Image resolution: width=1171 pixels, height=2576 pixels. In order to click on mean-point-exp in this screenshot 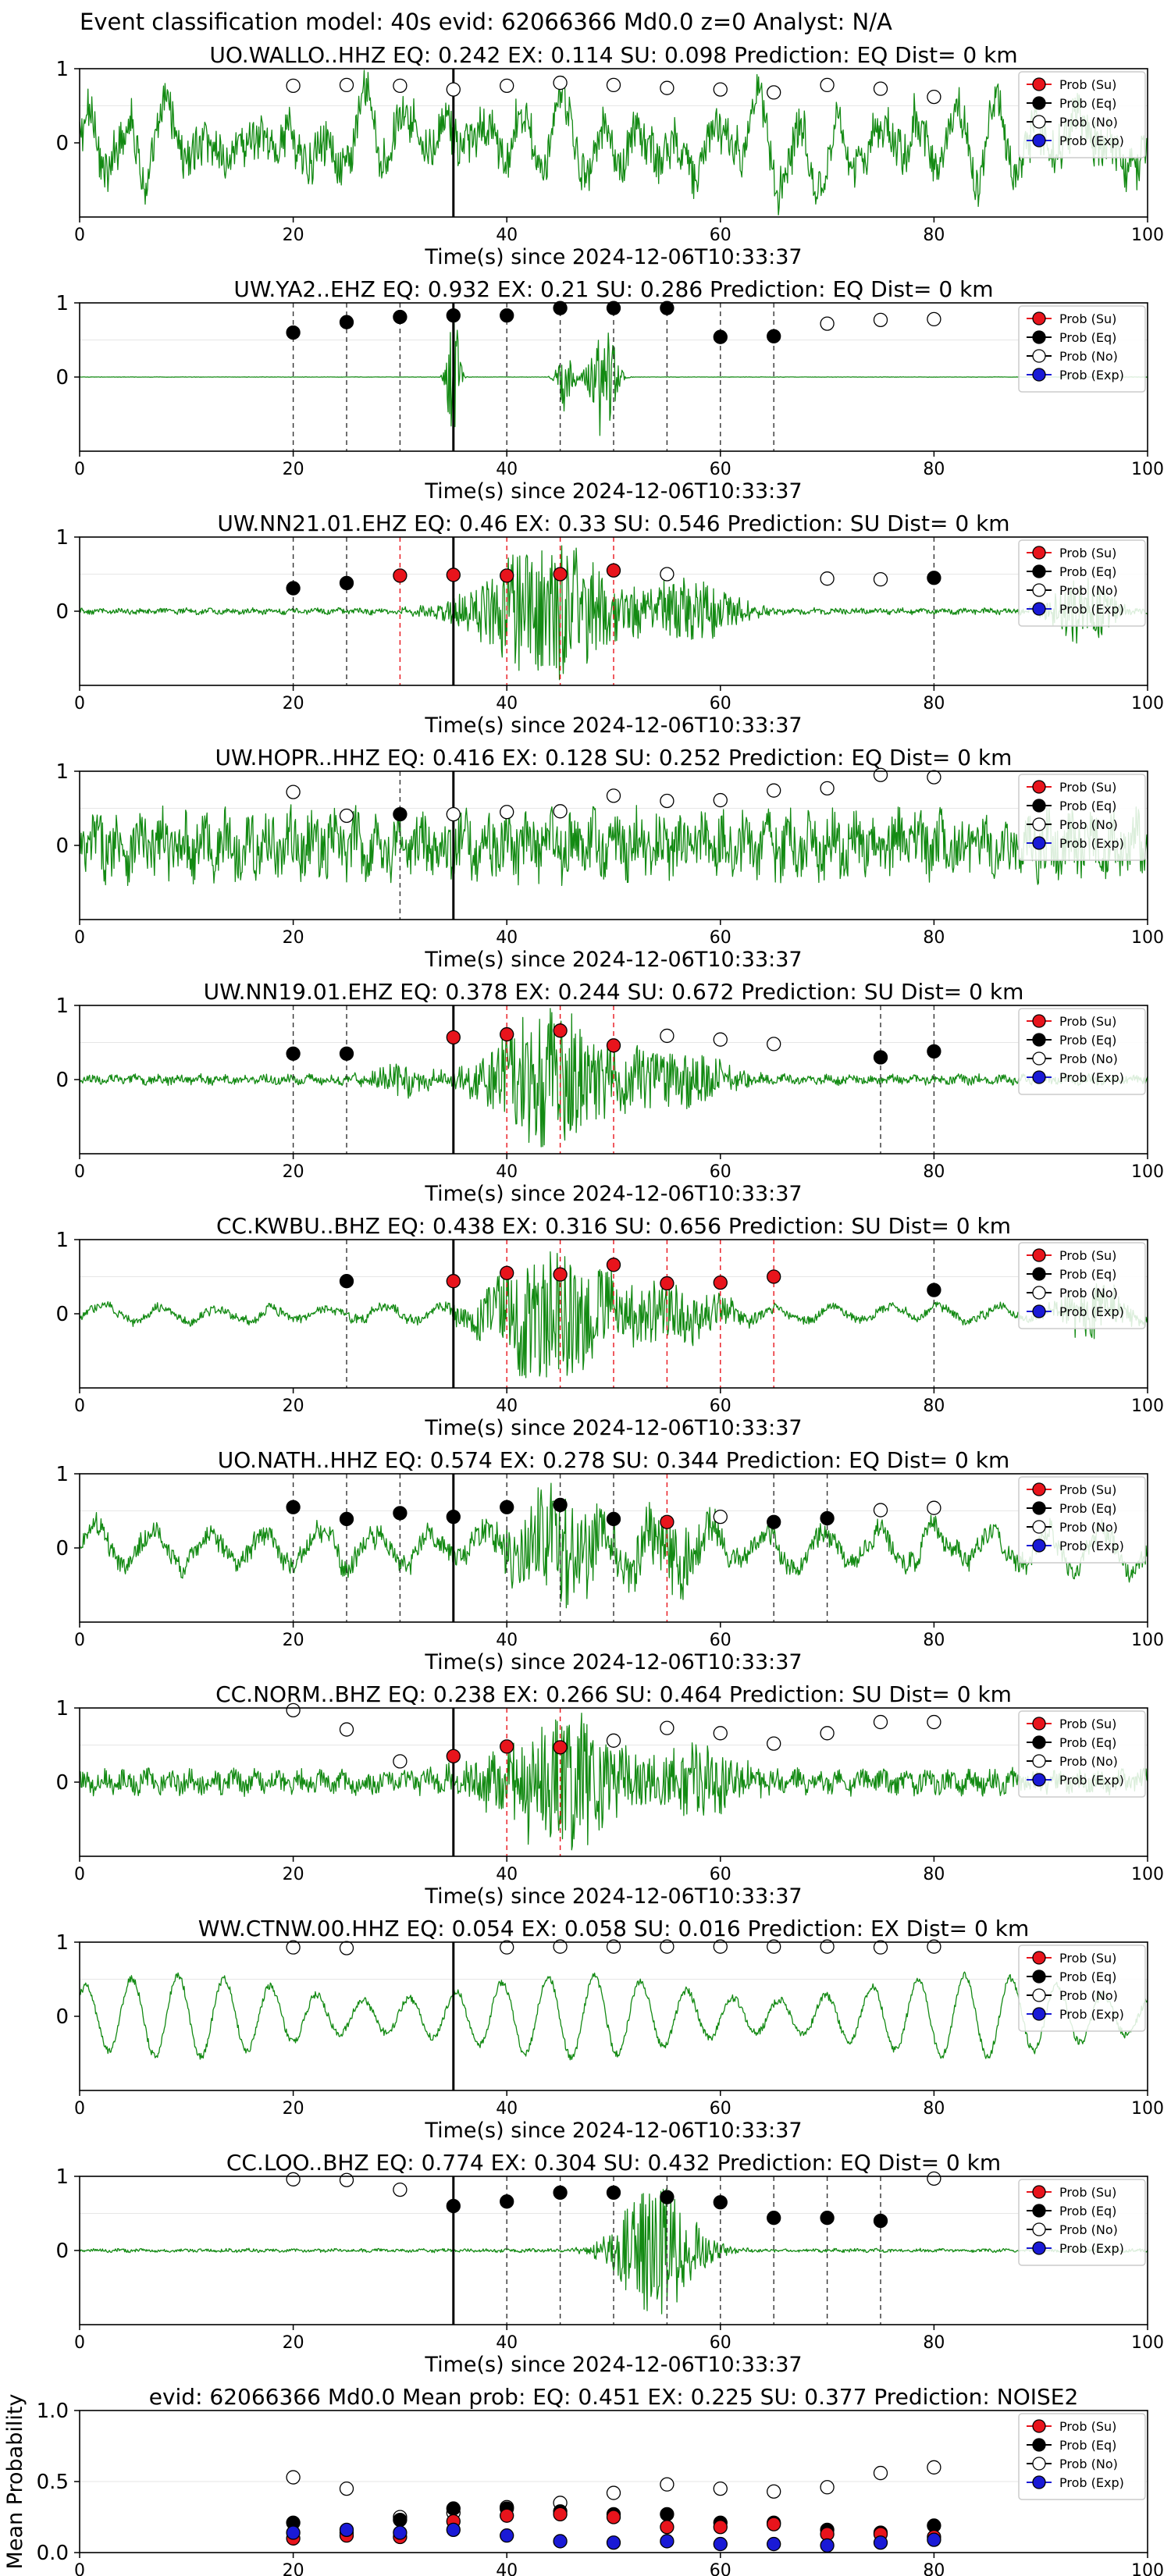, I will do `click(613, 2542)`.